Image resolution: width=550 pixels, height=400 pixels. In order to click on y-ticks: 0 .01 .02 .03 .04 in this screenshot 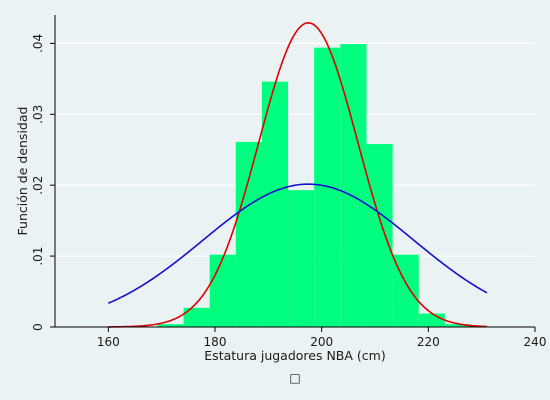, I will do `click(43, 182)`.